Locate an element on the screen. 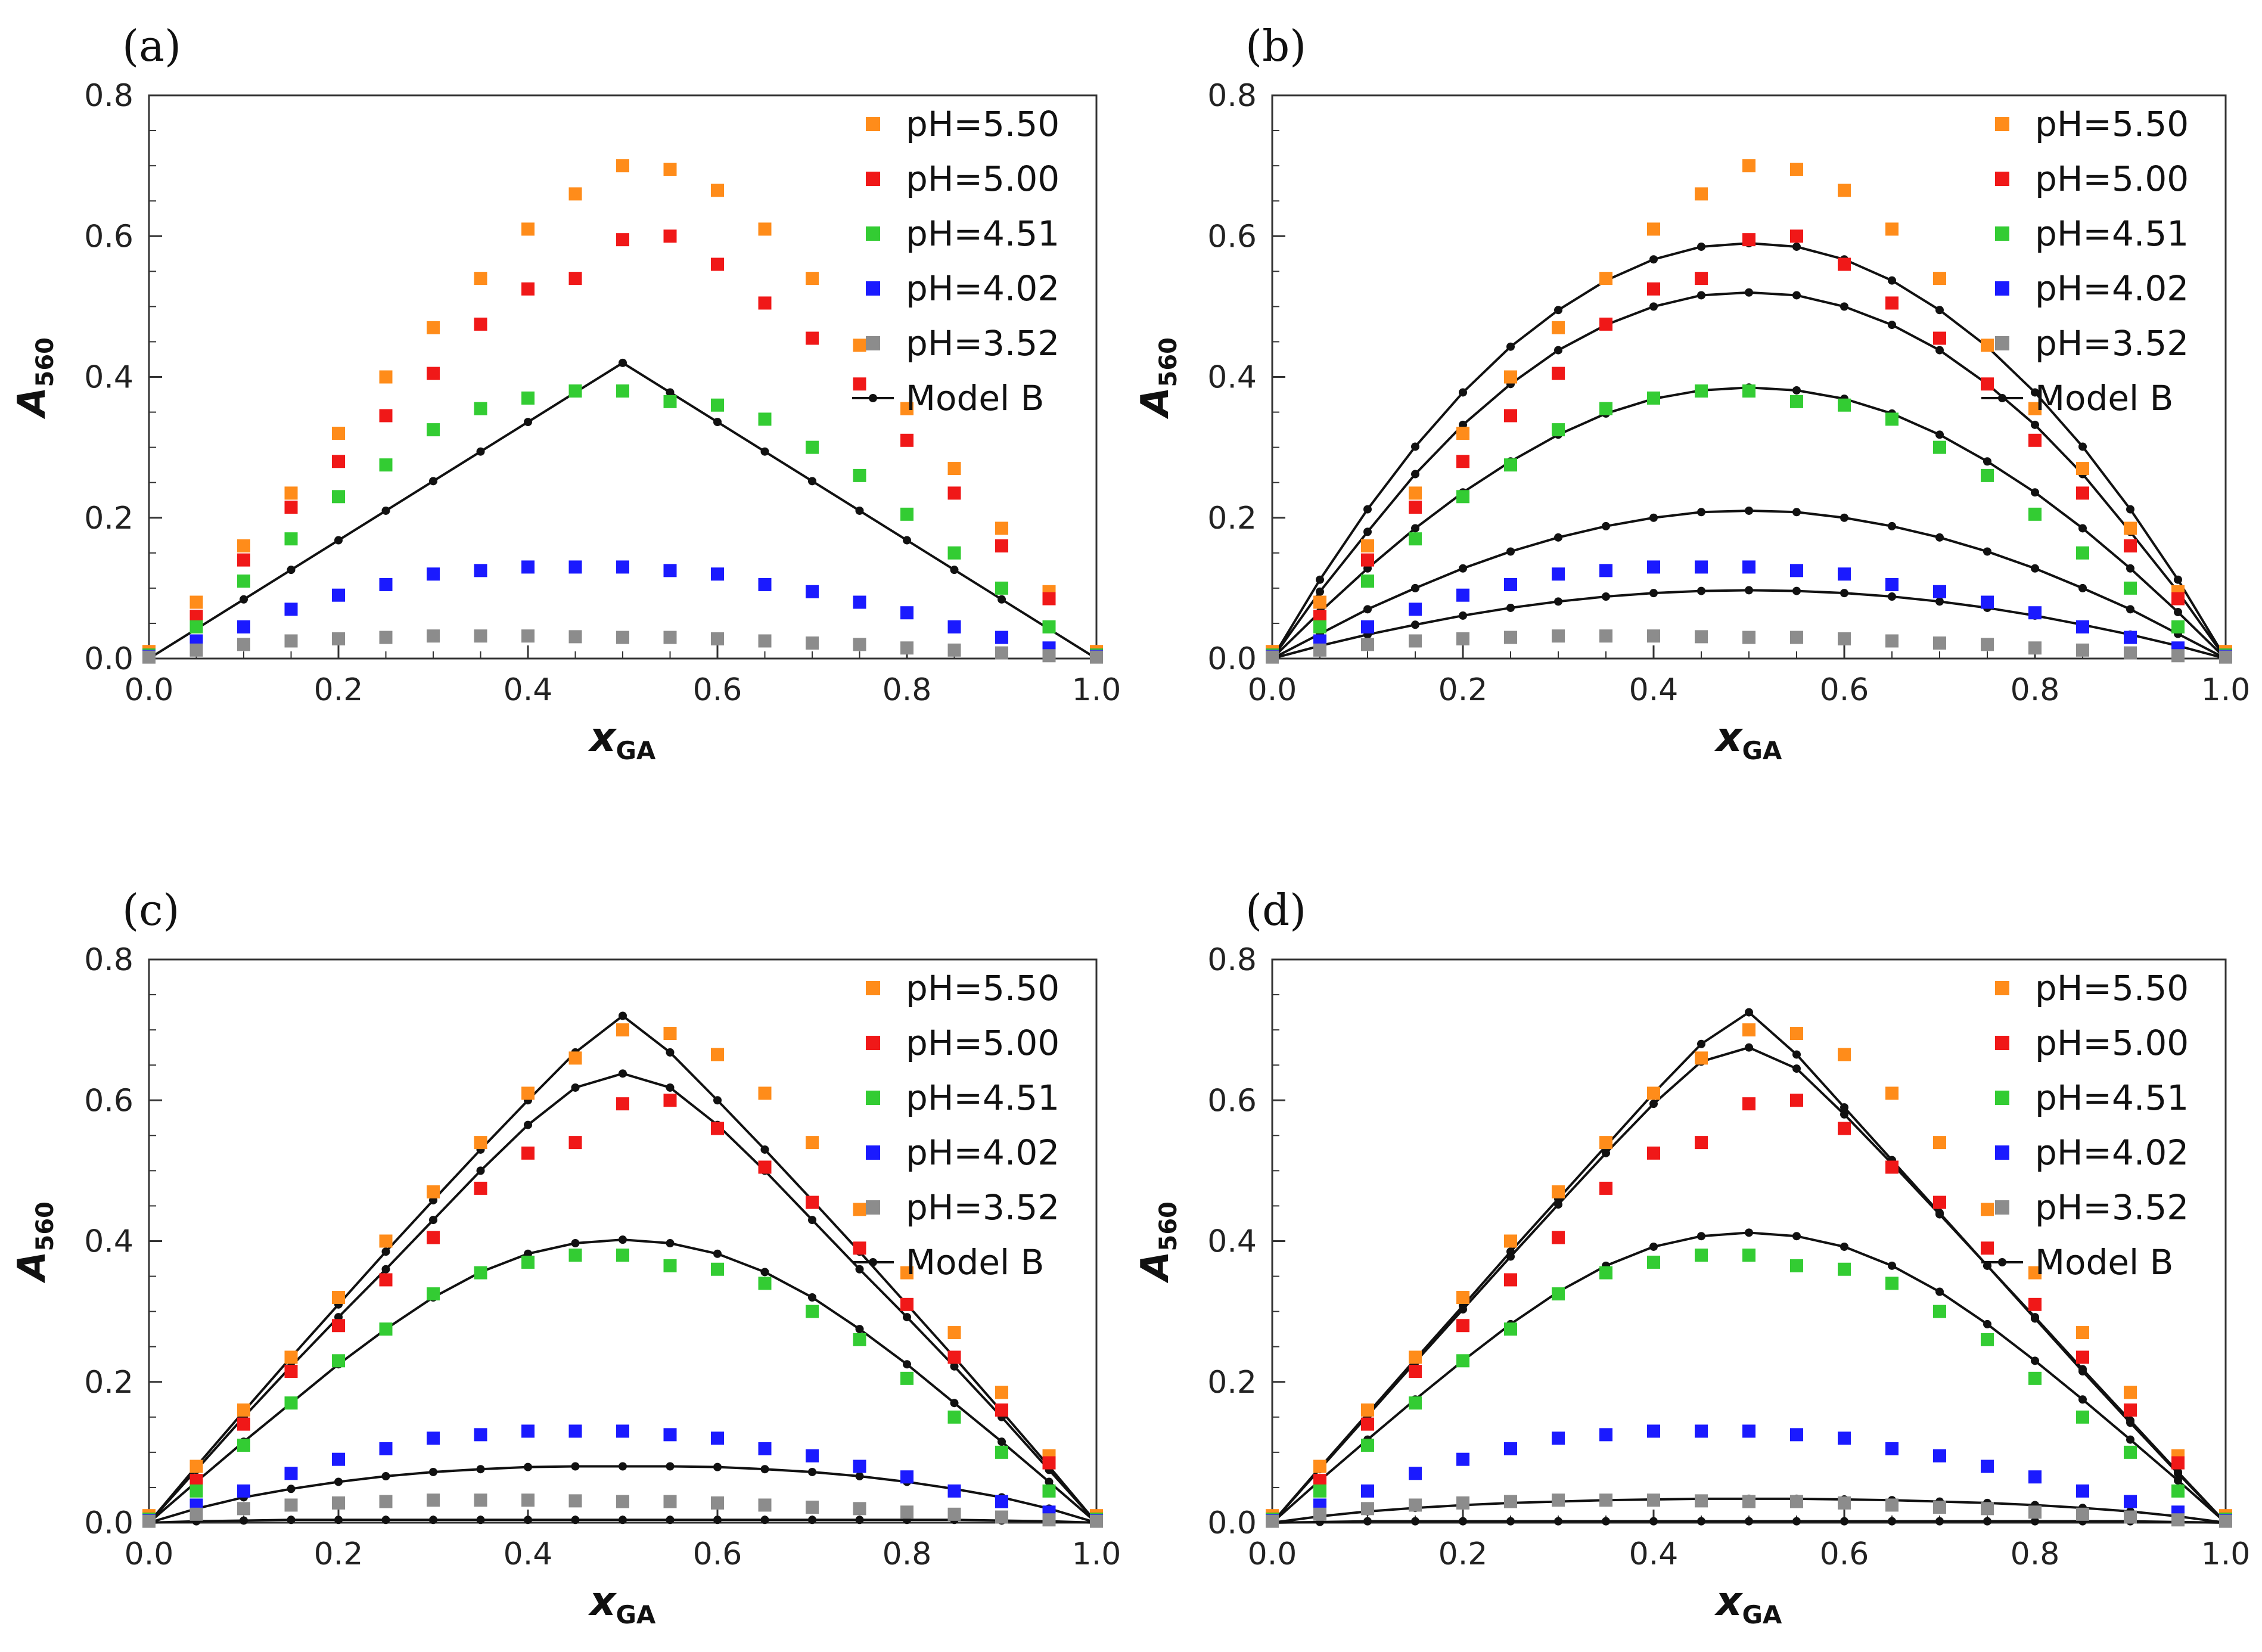 This screenshot has height=1652, width=2262. legend-label: pH=3.52 is located at coordinates (2112, 343).